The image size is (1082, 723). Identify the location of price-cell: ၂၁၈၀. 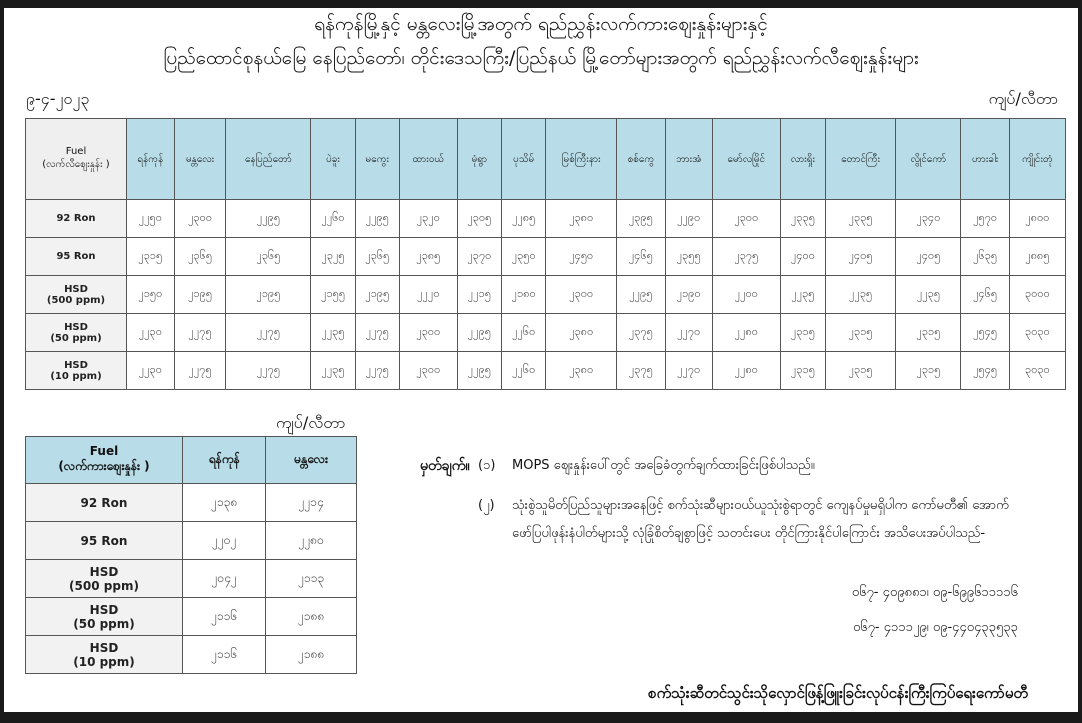
(523, 294).